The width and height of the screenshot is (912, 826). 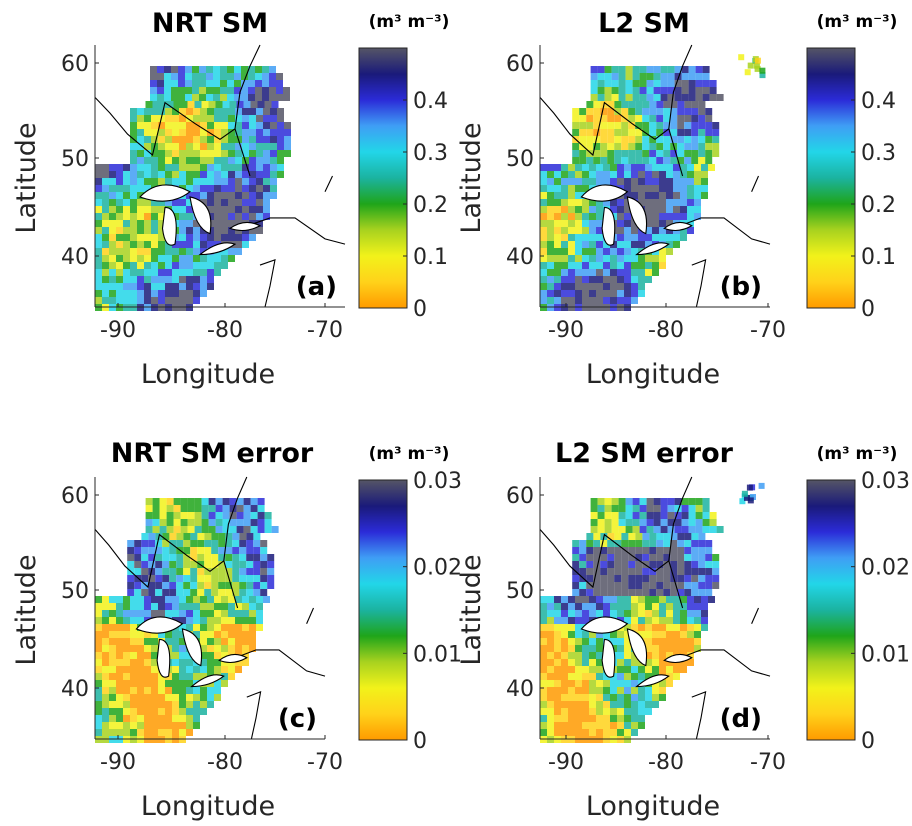 I want to click on panel-label: (a), so click(x=316, y=287).